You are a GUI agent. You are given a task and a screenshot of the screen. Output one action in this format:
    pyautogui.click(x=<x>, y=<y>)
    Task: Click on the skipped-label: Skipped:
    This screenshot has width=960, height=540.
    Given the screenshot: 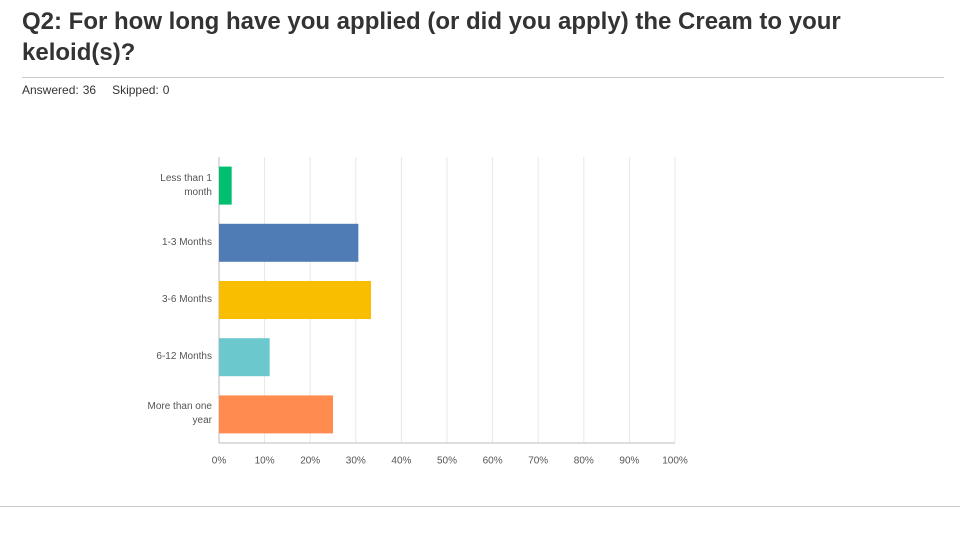 What is the action you would take?
    pyautogui.click(x=135, y=90)
    